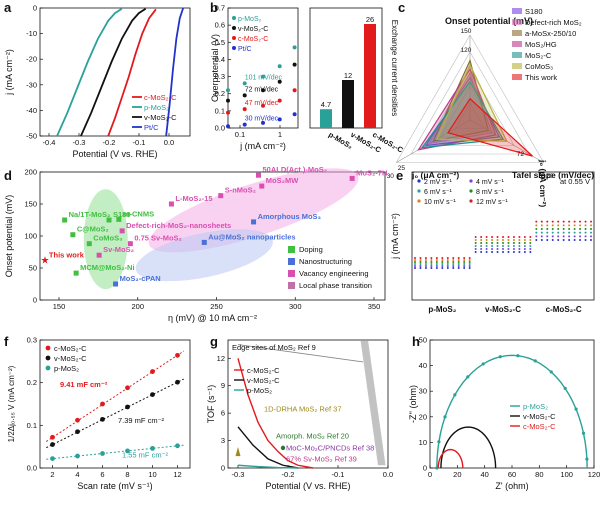 The width and height of the screenshot is (600, 506). Describe the element at coordinates (250, 19) in the screenshot. I see `panel-b-legend-entry: p-MoS₂` at that location.